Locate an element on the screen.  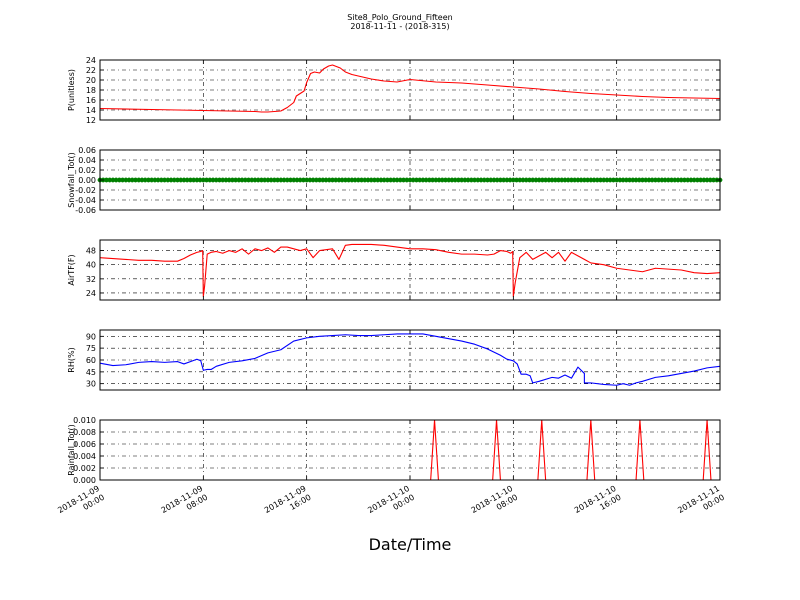
y-tick-label: 0.00 is located at coordinates (87, 180).